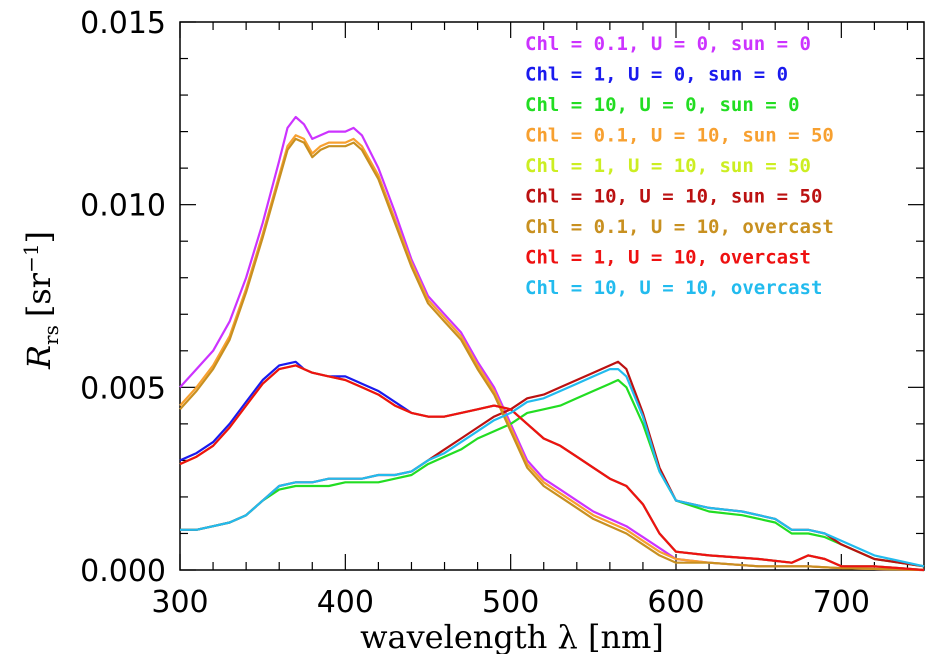 The height and width of the screenshot is (654, 928). I want to click on legend-entry-7: Chl = 0.1, U = 10, overcast, so click(679, 227).